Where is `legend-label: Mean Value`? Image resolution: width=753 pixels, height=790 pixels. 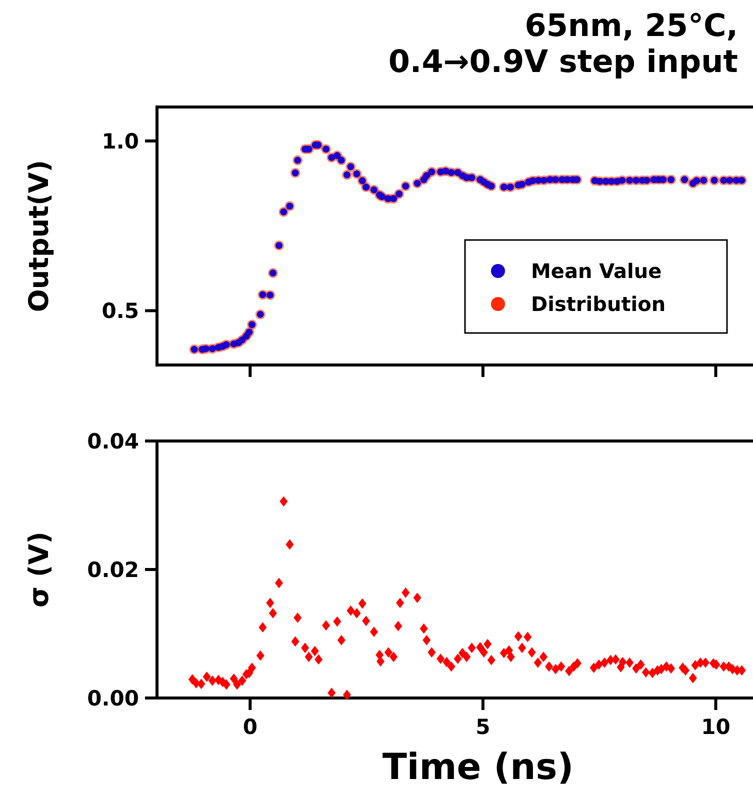
legend-label: Mean Value is located at coordinates (596, 271).